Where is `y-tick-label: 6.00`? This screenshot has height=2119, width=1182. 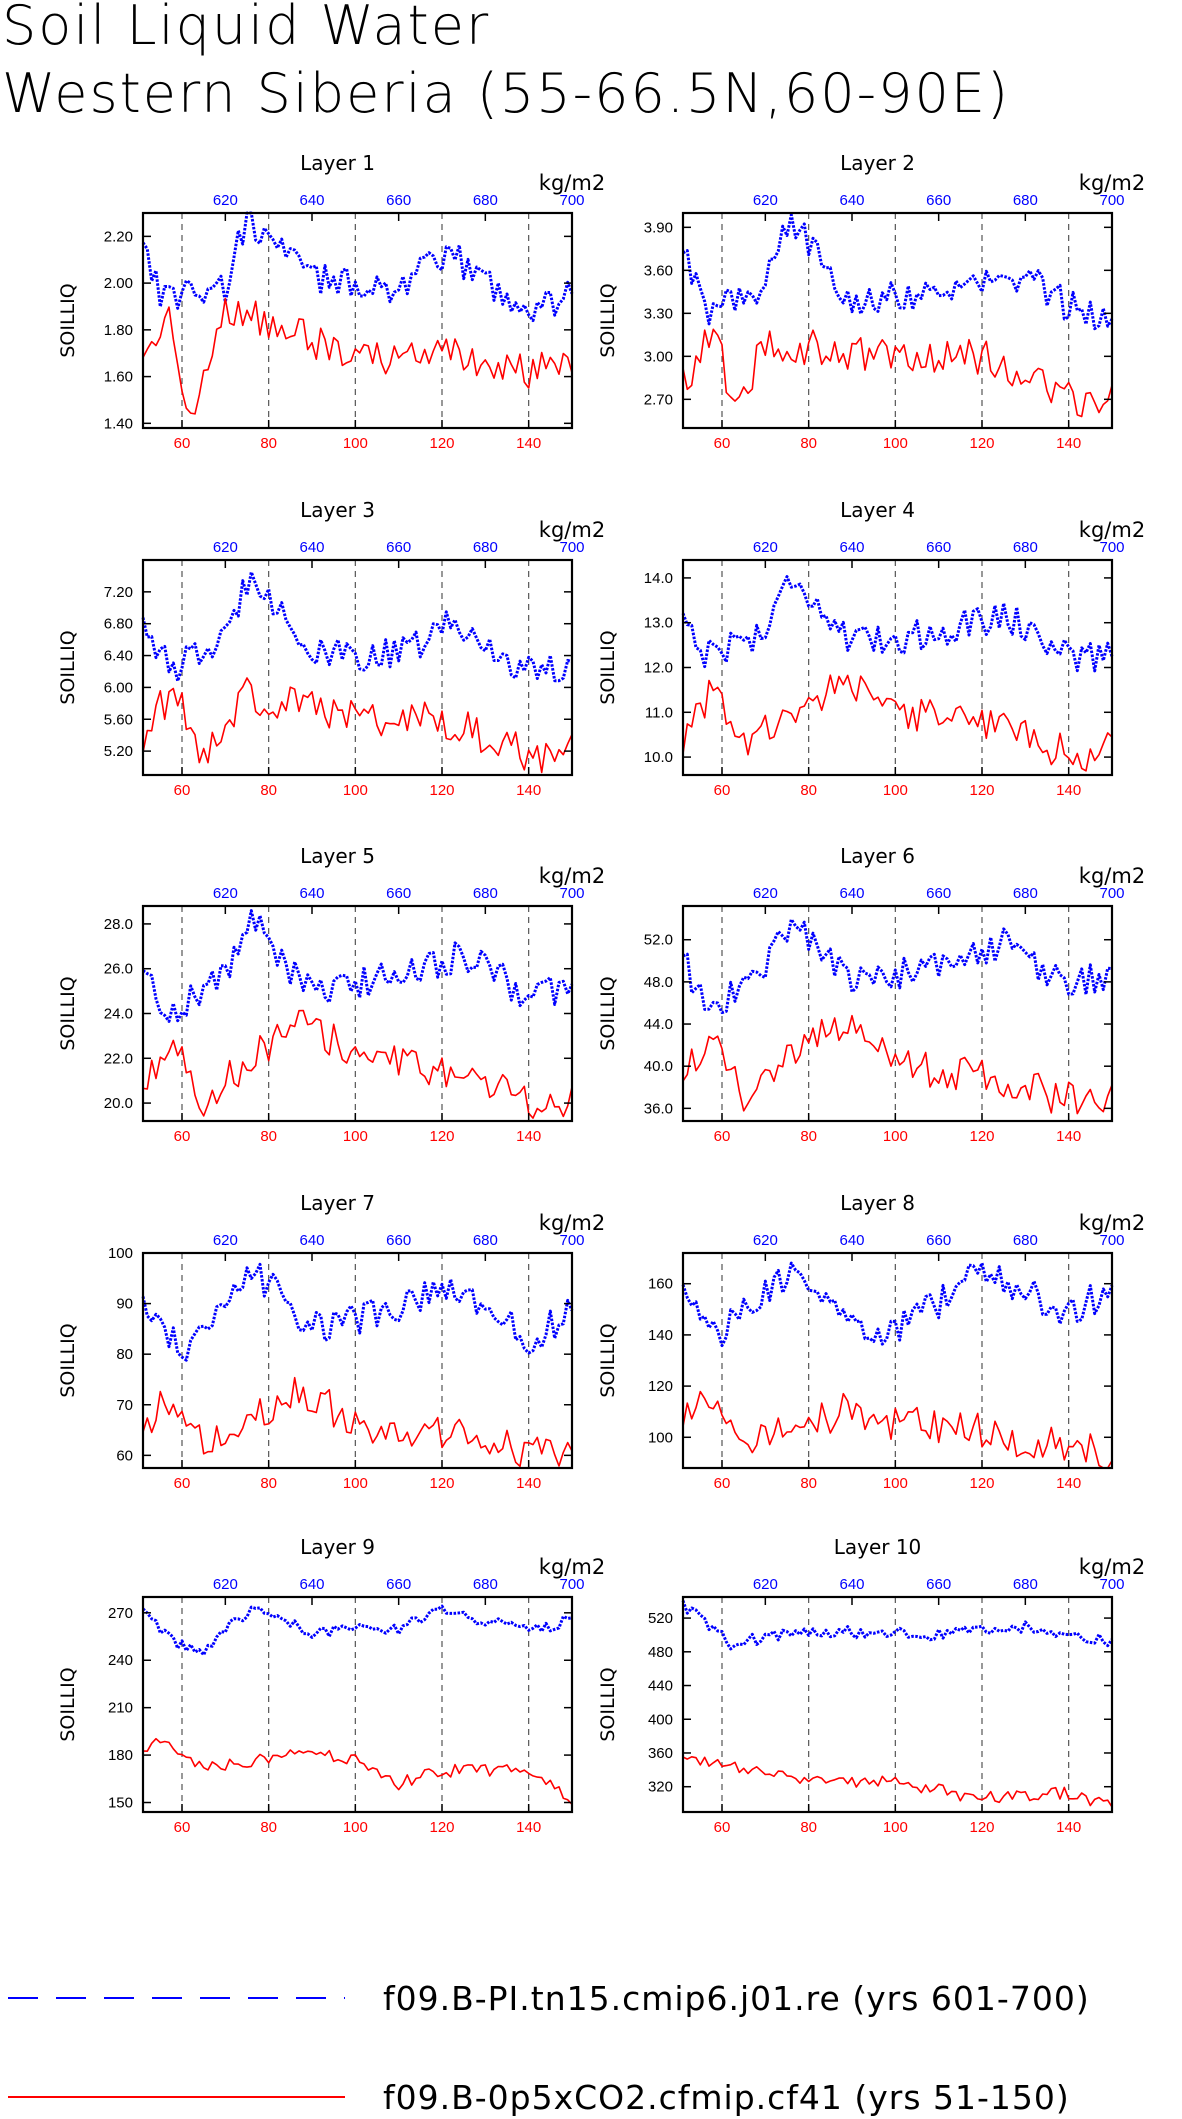
y-tick-label: 6.00 is located at coordinates (118, 687).